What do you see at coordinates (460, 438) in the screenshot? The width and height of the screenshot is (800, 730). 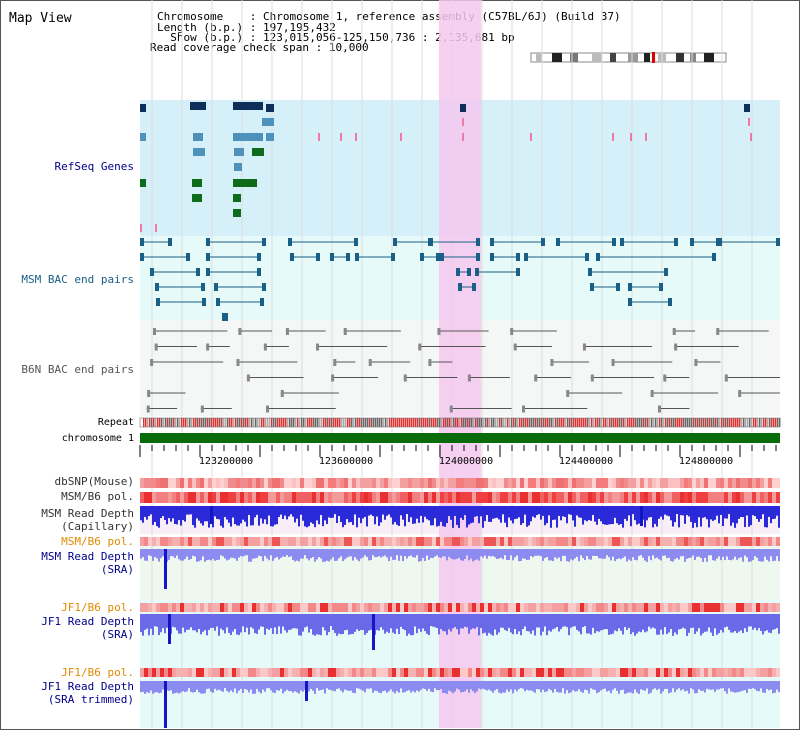 I see `chromosome-bar` at bounding box center [460, 438].